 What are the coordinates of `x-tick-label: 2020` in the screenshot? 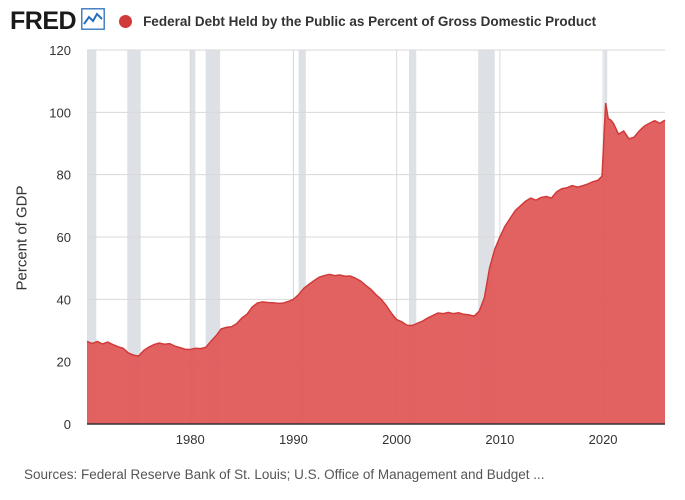 It's located at (603, 439).